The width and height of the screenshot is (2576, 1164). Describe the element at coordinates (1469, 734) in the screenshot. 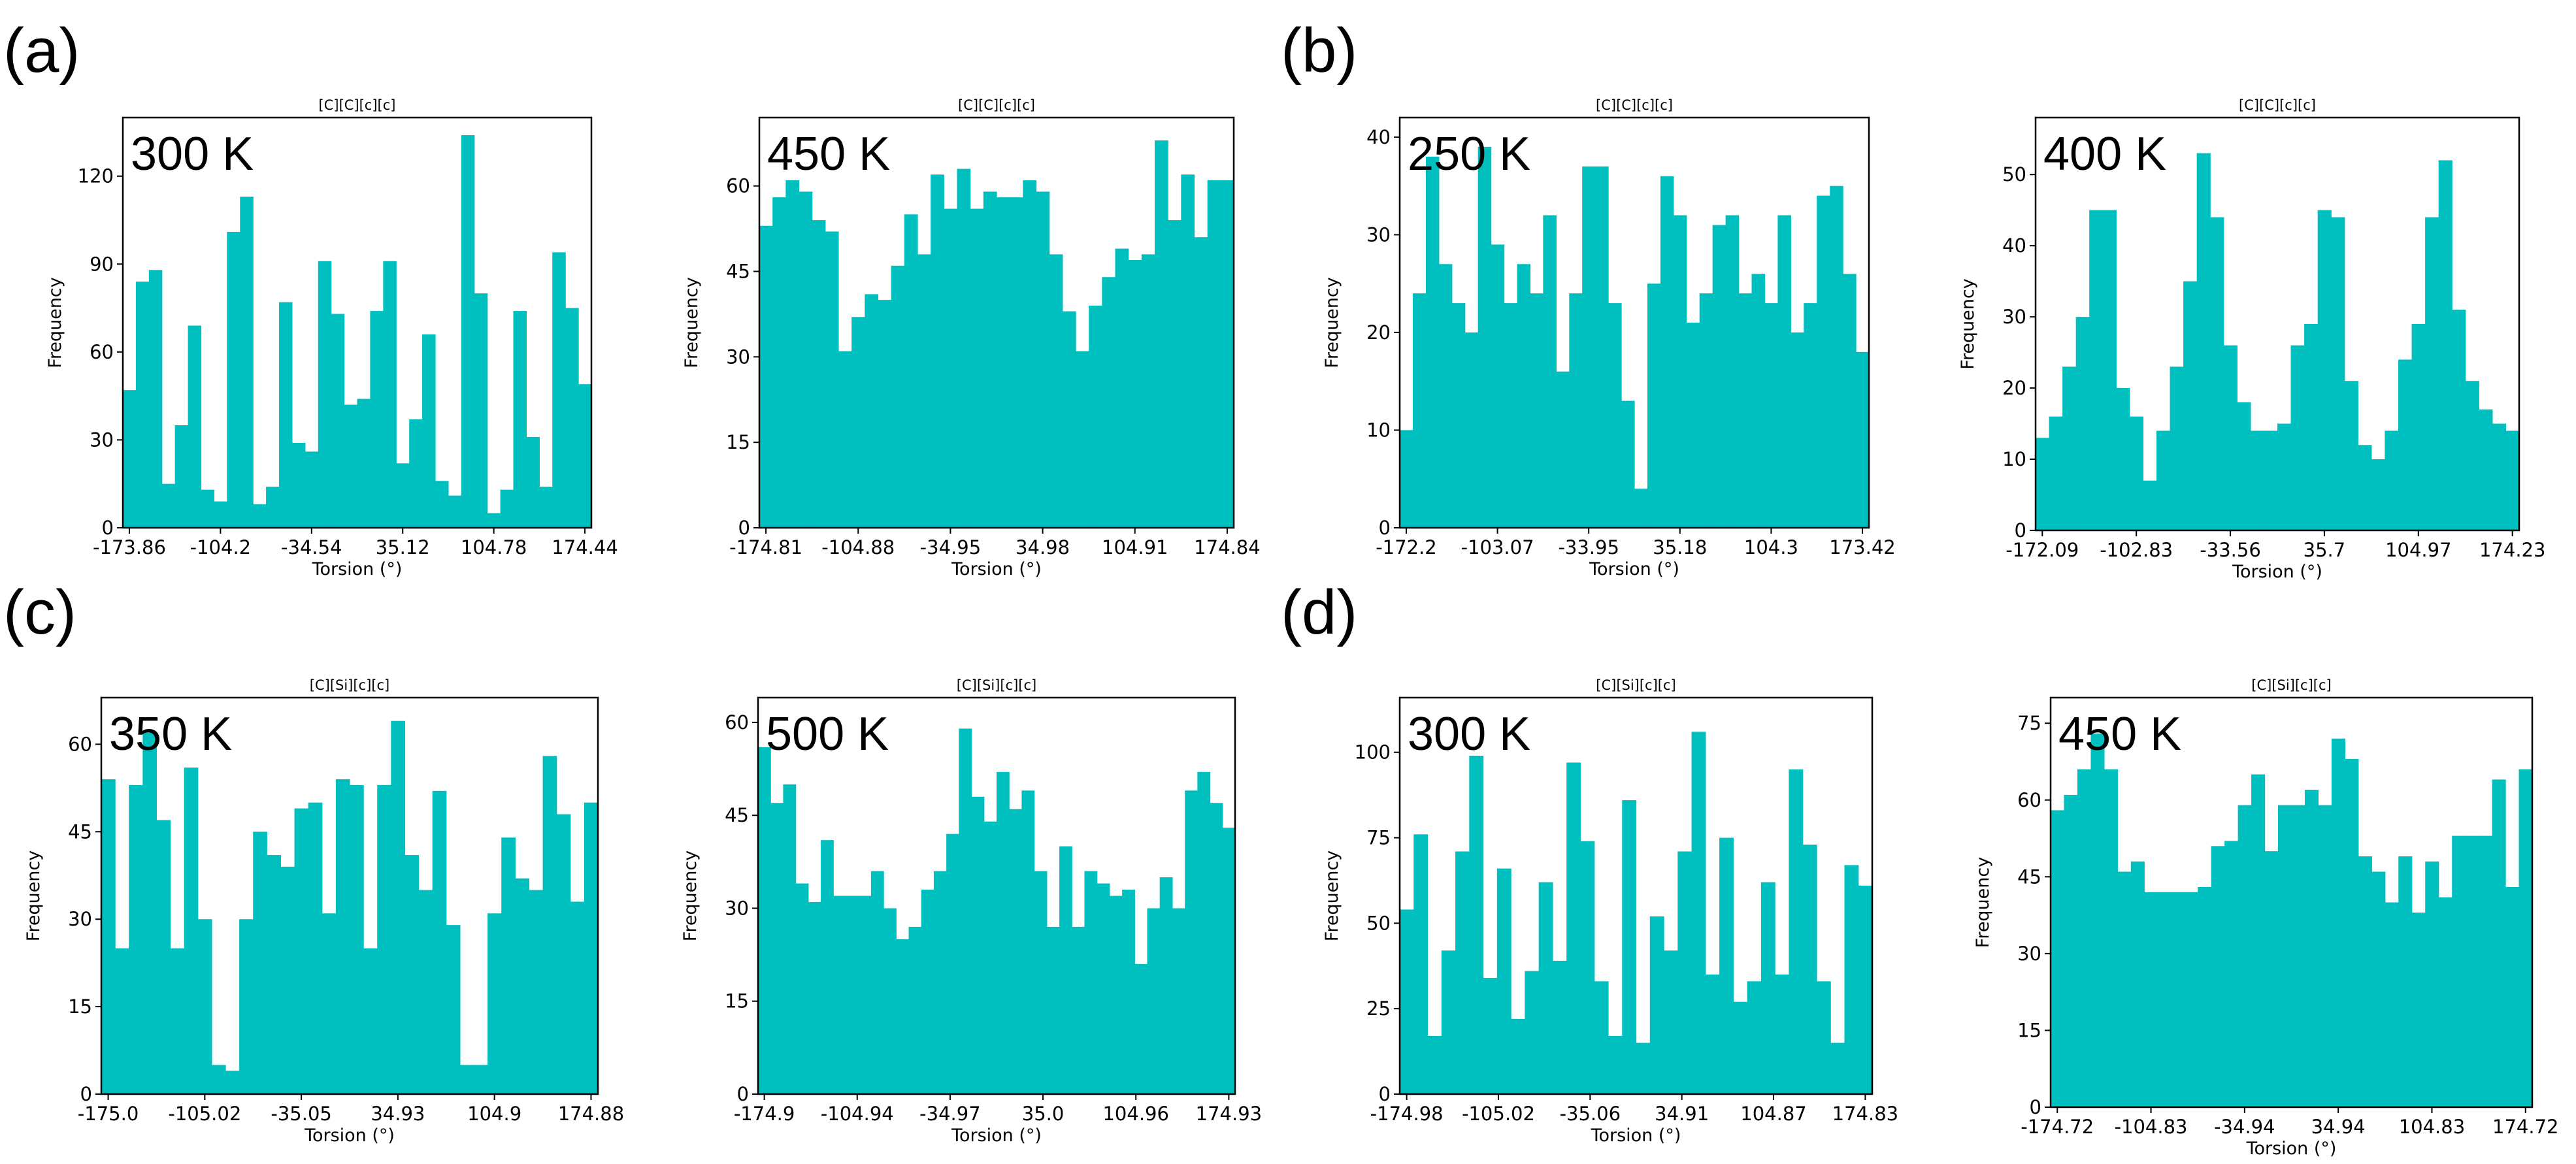

I see `temperature-annotation: 300 K` at that location.